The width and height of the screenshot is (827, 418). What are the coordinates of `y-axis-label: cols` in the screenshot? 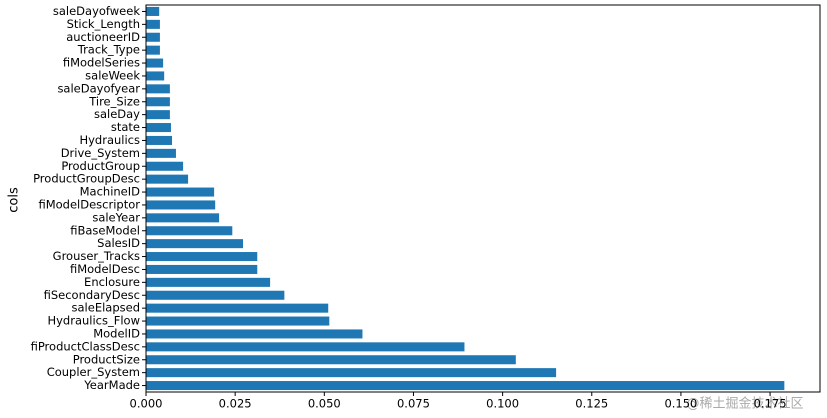 It's located at (14, 200).